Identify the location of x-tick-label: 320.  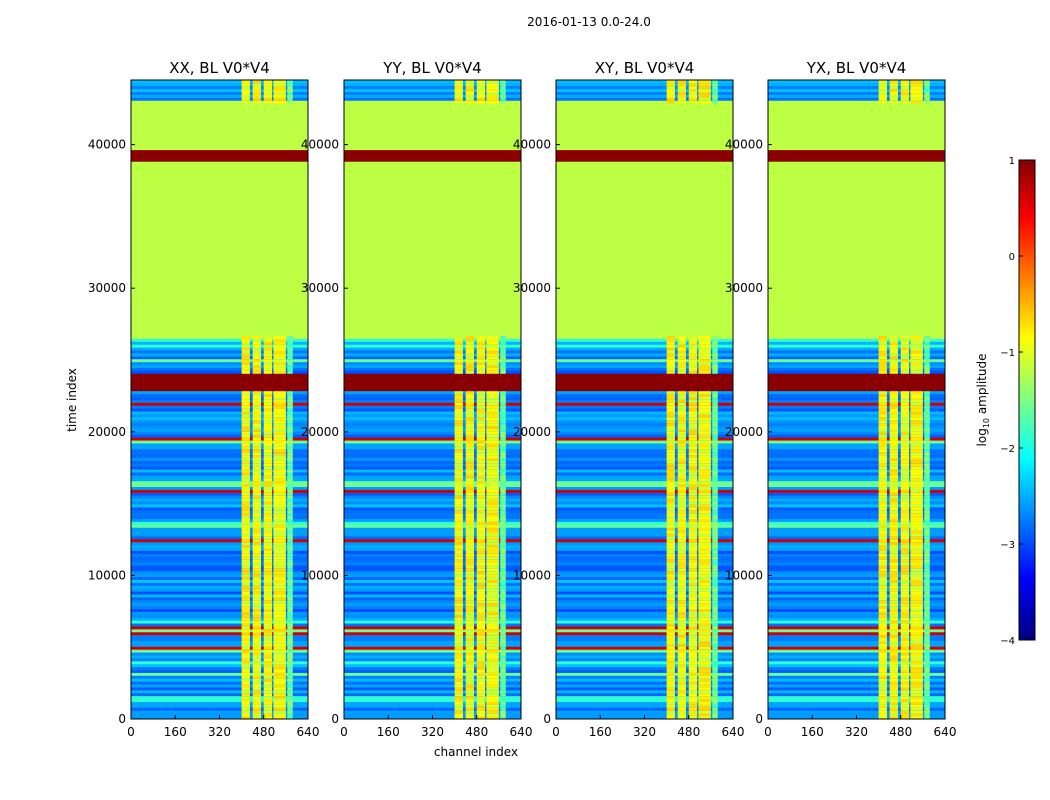
(432, 732).